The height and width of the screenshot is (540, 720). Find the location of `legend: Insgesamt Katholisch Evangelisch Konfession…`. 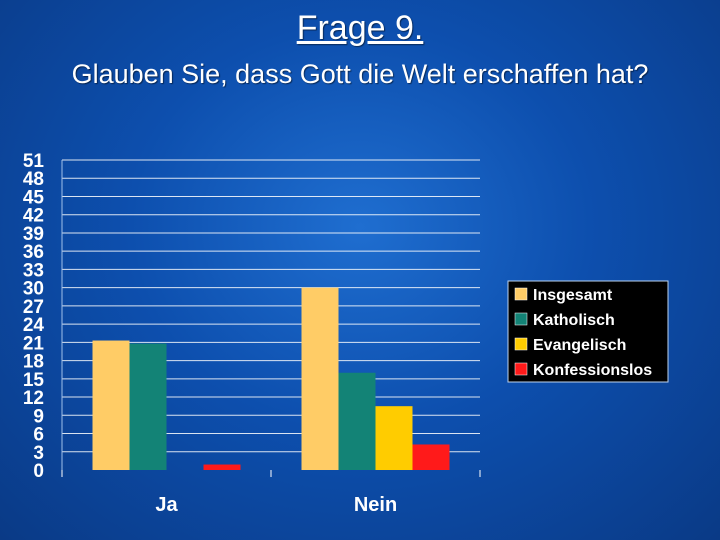

legend: Insgesamt Katholisch Evangelisch Konfession… is located at coordinates (588, 331).